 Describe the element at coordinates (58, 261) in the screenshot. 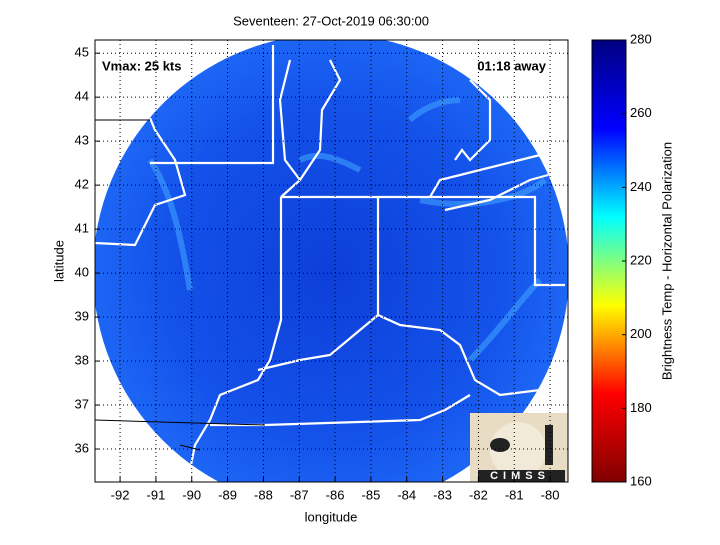

I see `y-axis-label: latitude` at that location.